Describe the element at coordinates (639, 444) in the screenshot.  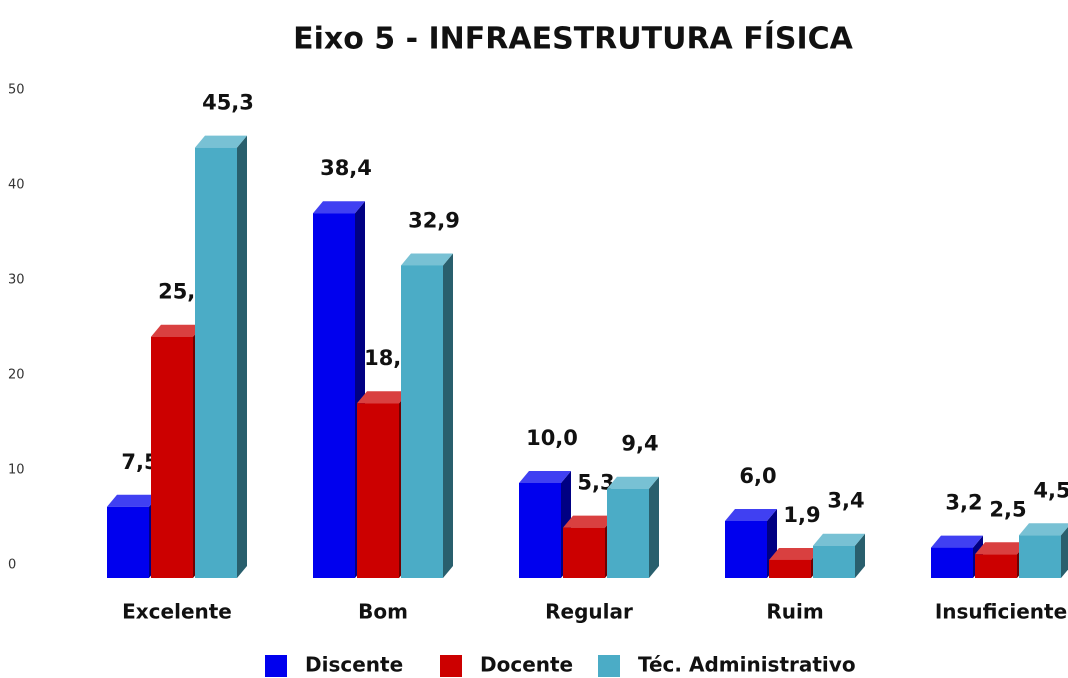
I see `value-label: 9,4` at that location.